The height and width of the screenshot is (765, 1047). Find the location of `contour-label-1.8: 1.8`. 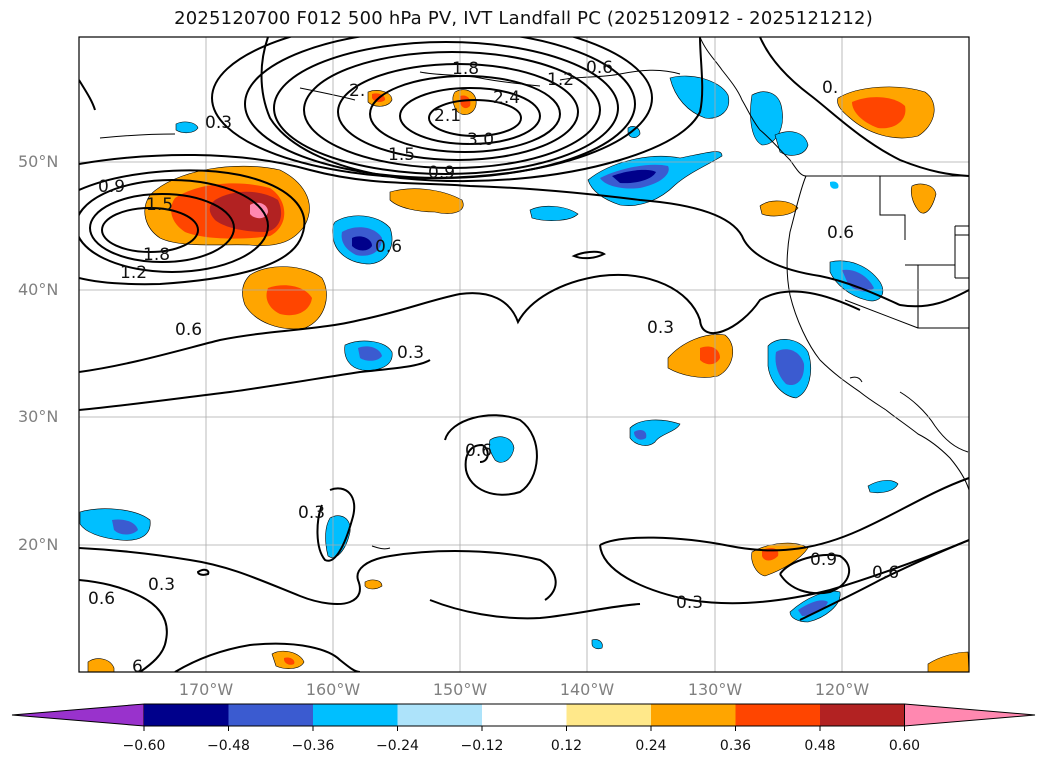

contour-label-1.8: 1.8 is located at coordinates (465, 69).